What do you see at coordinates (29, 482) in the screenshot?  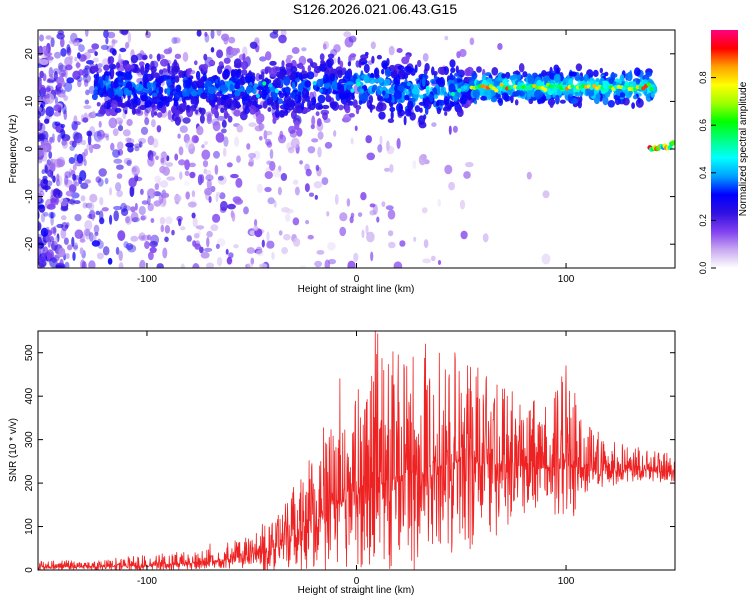 I see `y-tick-label: 200` at bounding box center [29, 482].